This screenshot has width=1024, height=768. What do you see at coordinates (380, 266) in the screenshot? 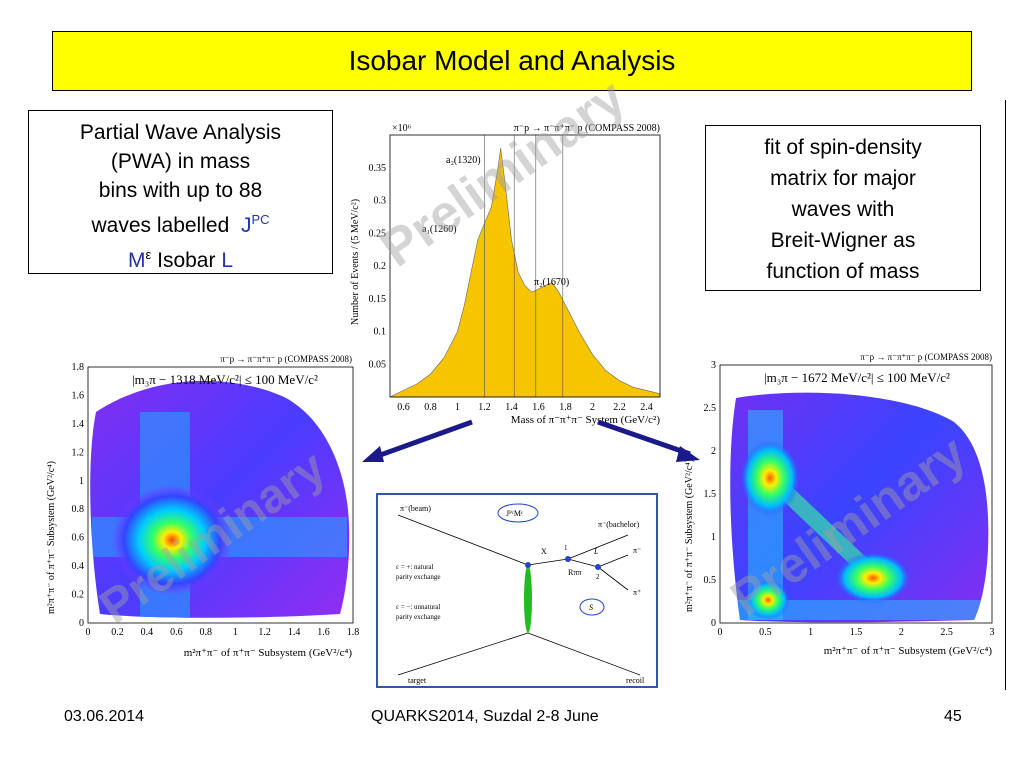
I see `histogram-ytick-label: 0.2` at bounding box center [380, 266].